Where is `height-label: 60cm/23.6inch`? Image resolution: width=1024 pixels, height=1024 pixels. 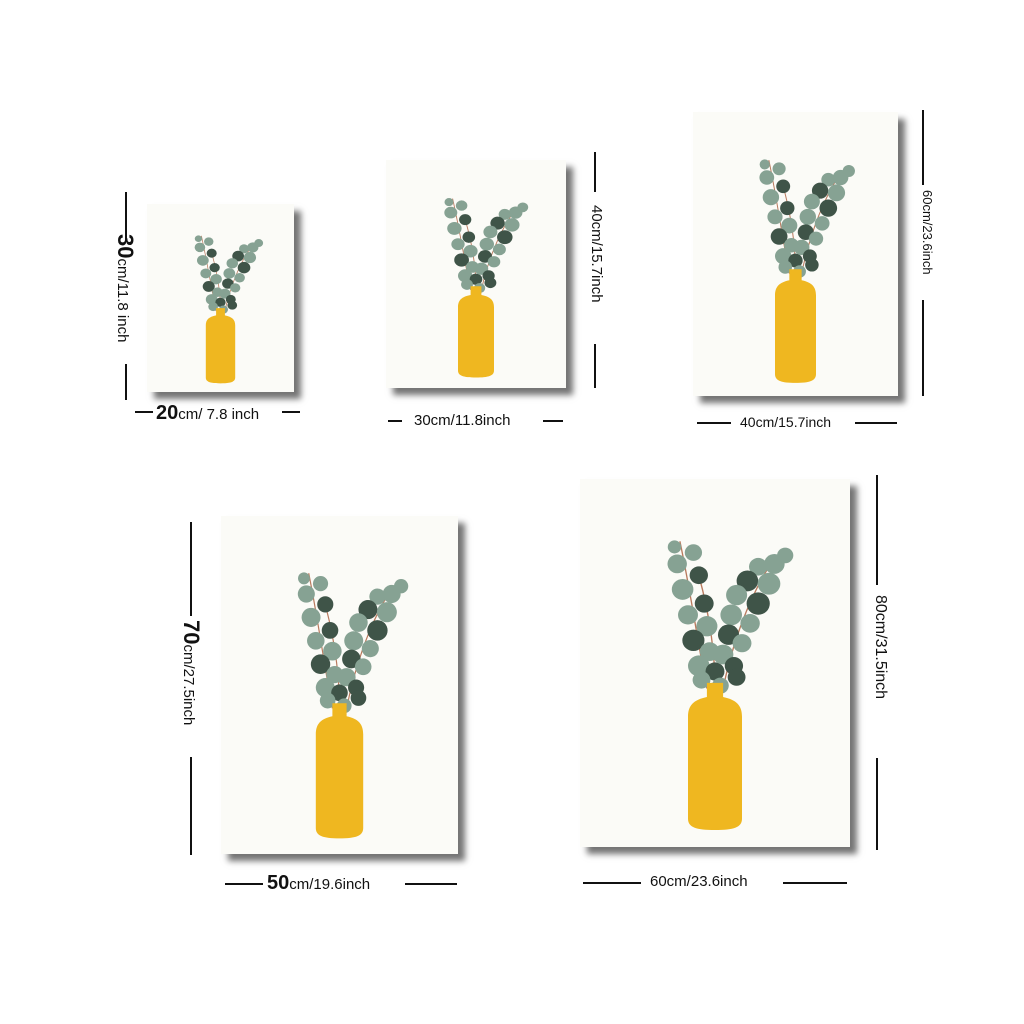
height-label: 60cm/23.6inch is located at coordinates (927, 232).